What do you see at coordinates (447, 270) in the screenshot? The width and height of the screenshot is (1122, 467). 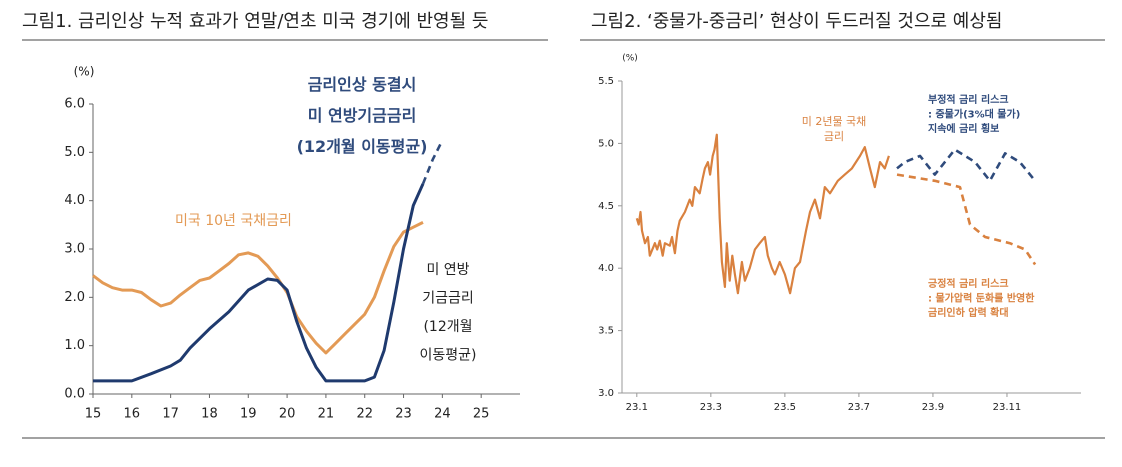 I see `label-line: 미 연방` at bounding box center [447, 270].